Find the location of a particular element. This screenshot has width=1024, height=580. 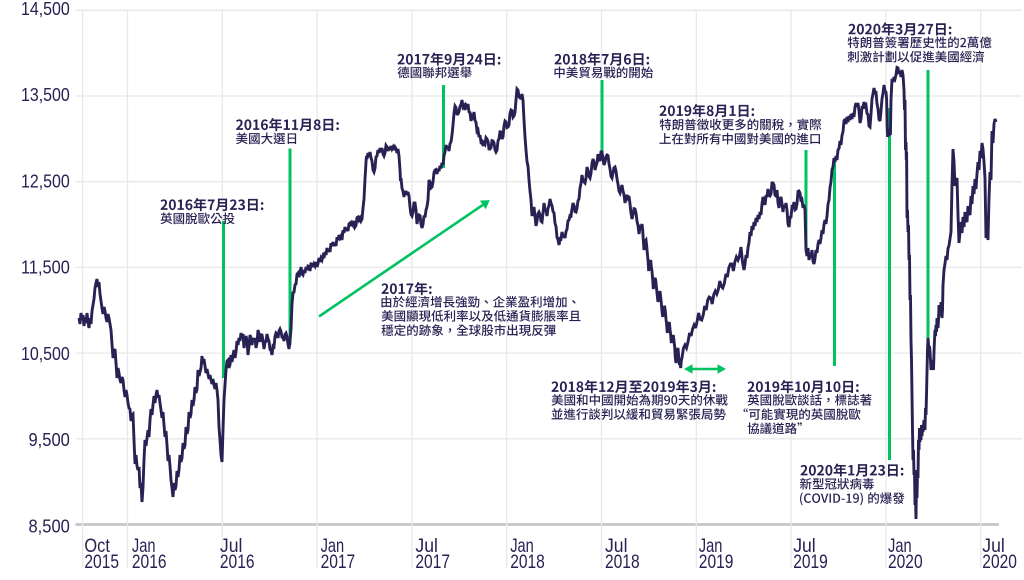

svg-text: 2015 is located at coordinates (101, 562).